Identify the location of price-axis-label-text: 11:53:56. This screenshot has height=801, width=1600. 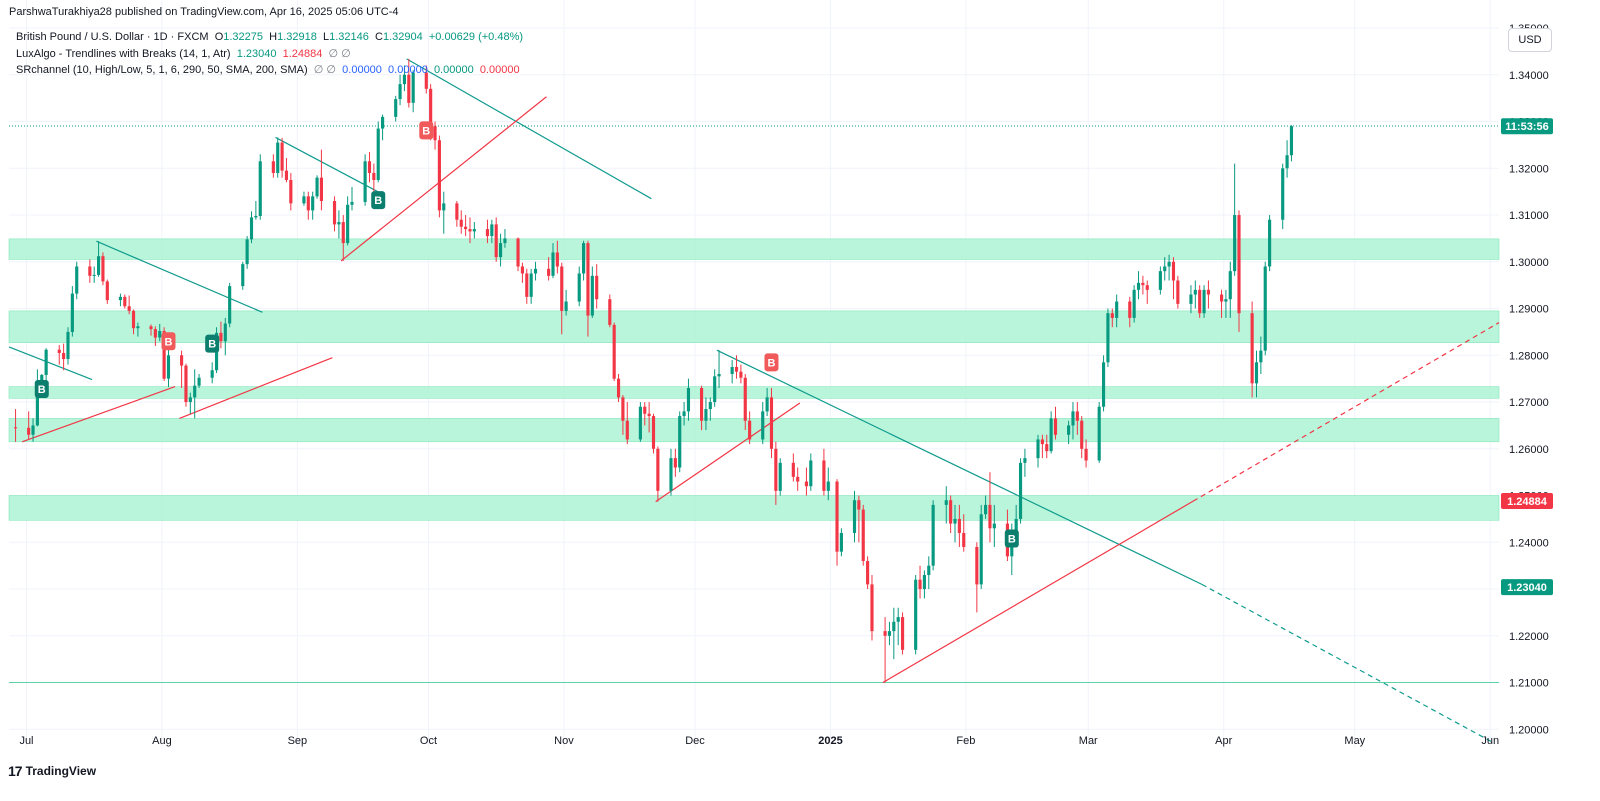
(1526, 127).